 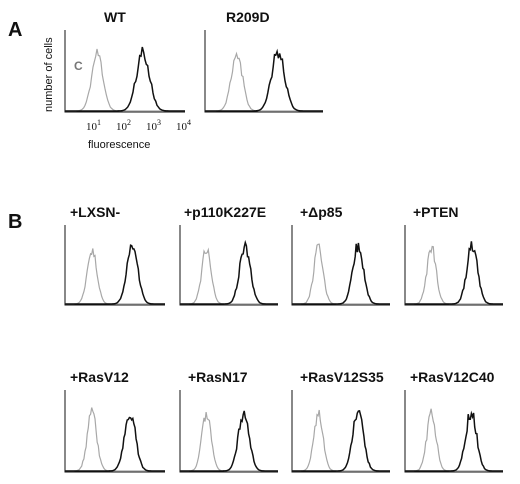 I want to click on axes-rasv12c40, so click(x=453, y=431).